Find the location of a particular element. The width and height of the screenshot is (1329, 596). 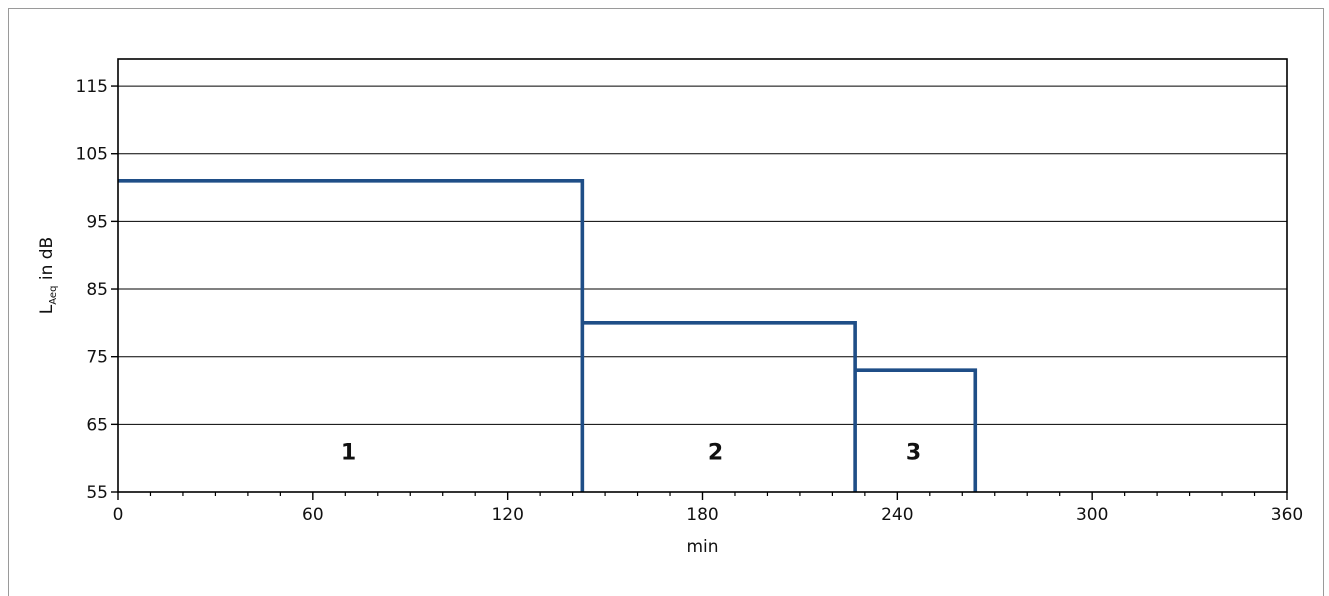

x-tick-label: 240 is located at coordinates (897, 515).